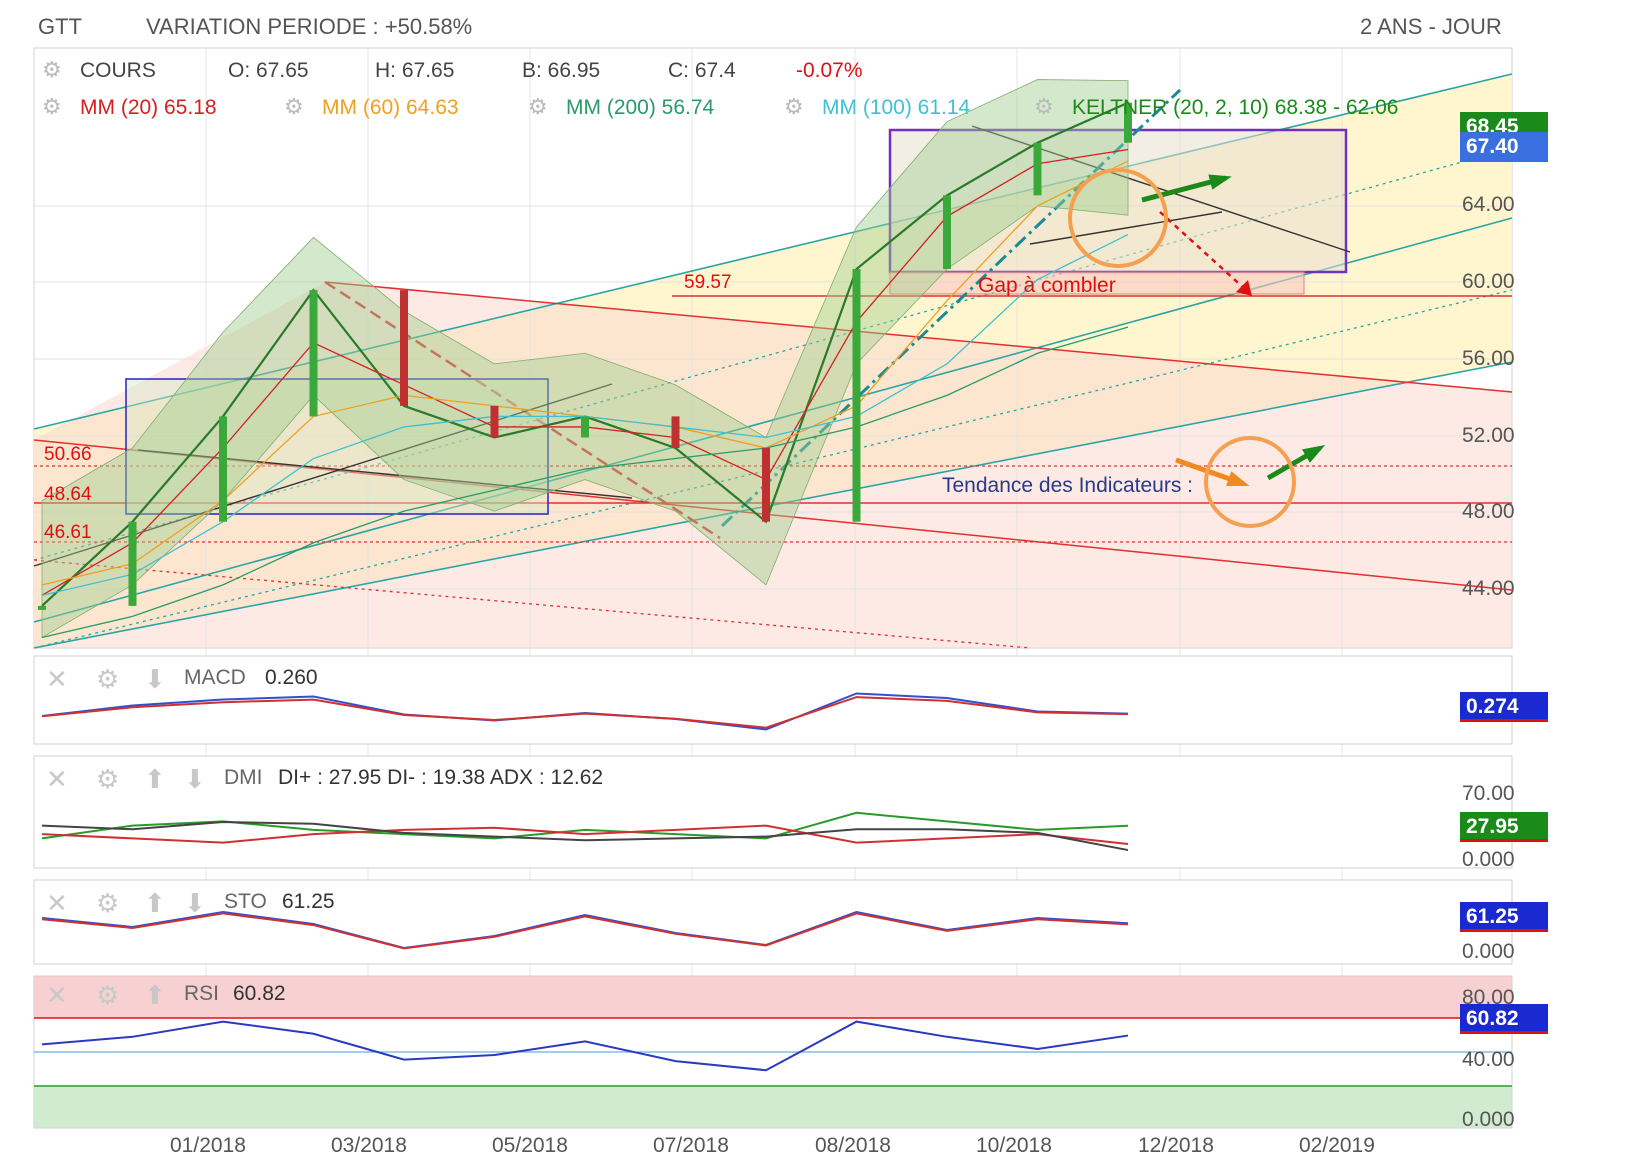 The width and height of the screenshot is (1626, 1174). What do you see at coordinates (441, 777) in the screenshot?
I see `dmi-value: DI+ : 27.95 DI- : 19.38 ADX : 12.62` at bounding box center [441, 777].